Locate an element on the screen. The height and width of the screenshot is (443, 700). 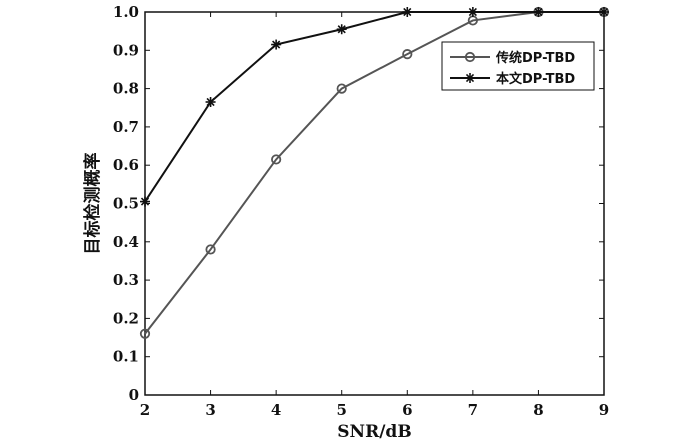
legend-label-1: 传统DP-TBD is located at coordinates (535, 58).